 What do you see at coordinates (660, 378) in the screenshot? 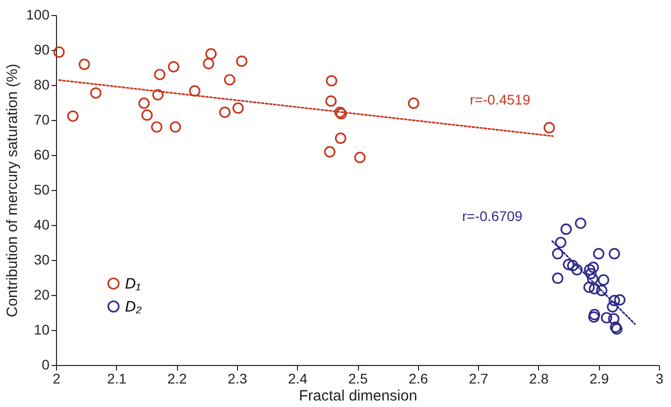
I see `x-tick-label: 3` at bounding box center [660, 378].